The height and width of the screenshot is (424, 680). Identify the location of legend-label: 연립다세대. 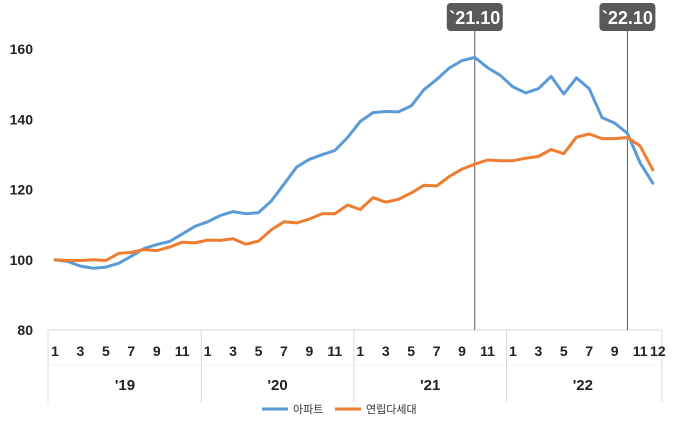
(391, 409).